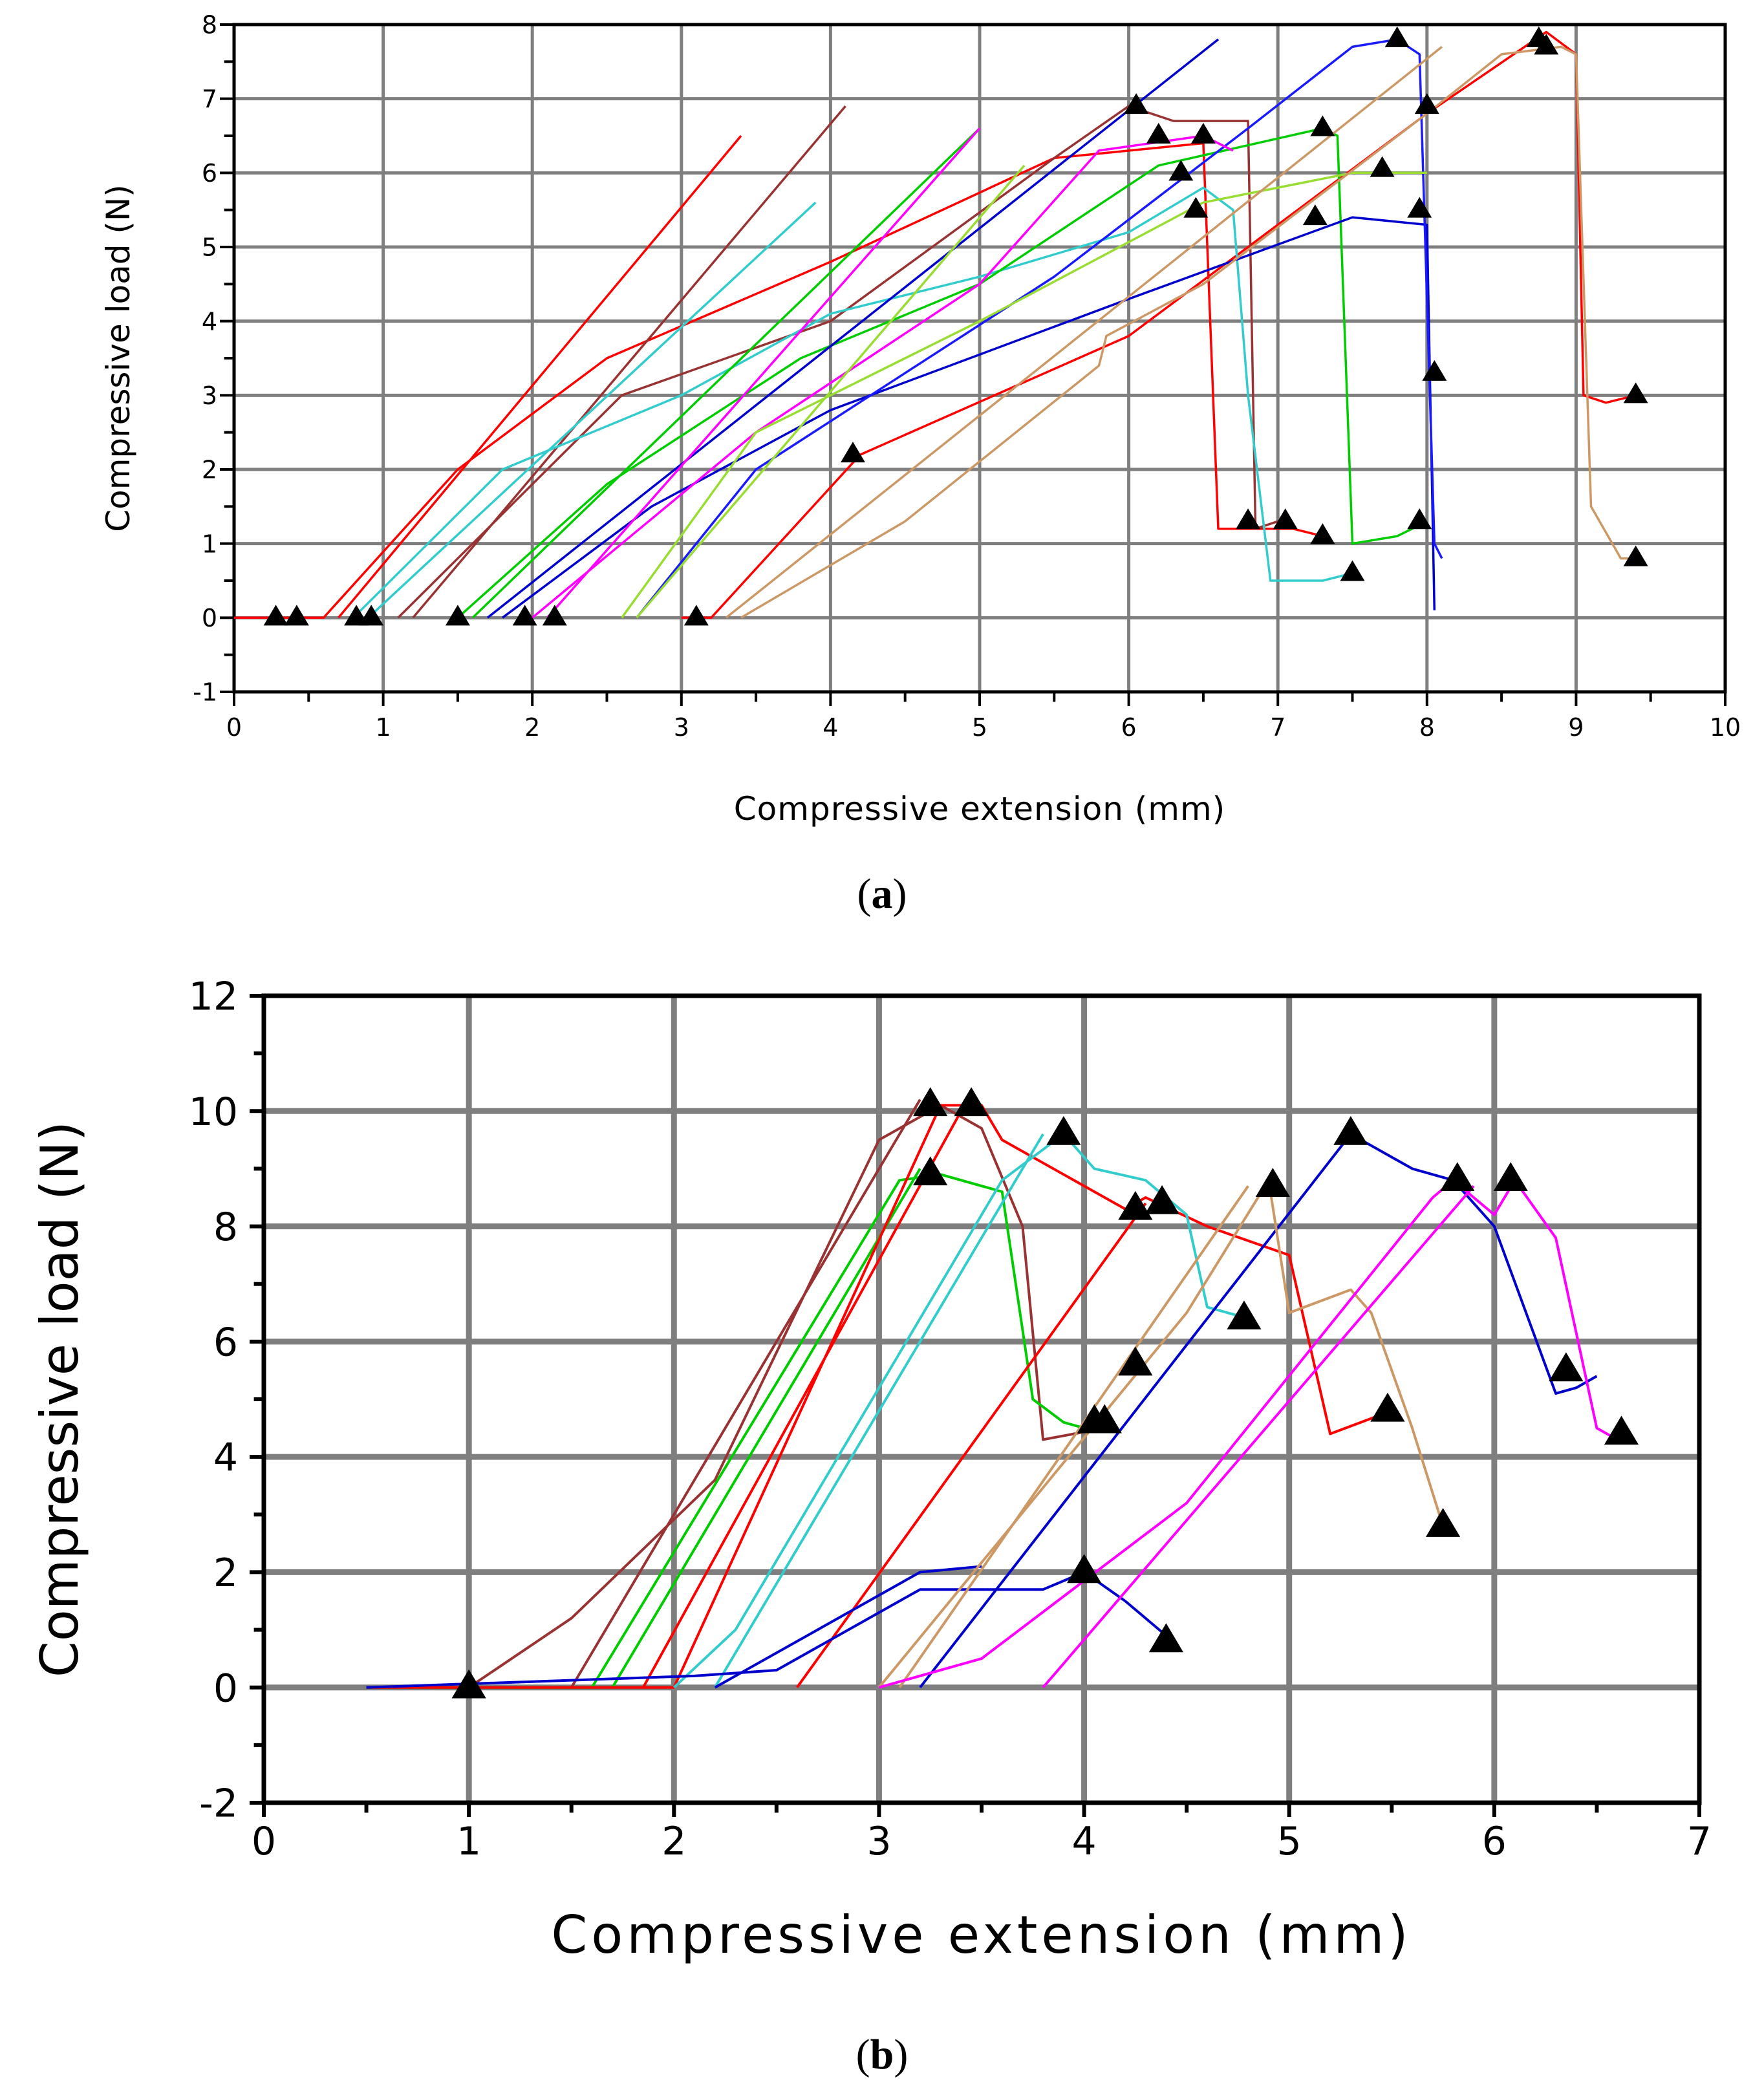  What do you see at coordinates (225, 1573) in the screenshot?
I see `b-y-tick-label: 2` at bounding box center [225, 1573].